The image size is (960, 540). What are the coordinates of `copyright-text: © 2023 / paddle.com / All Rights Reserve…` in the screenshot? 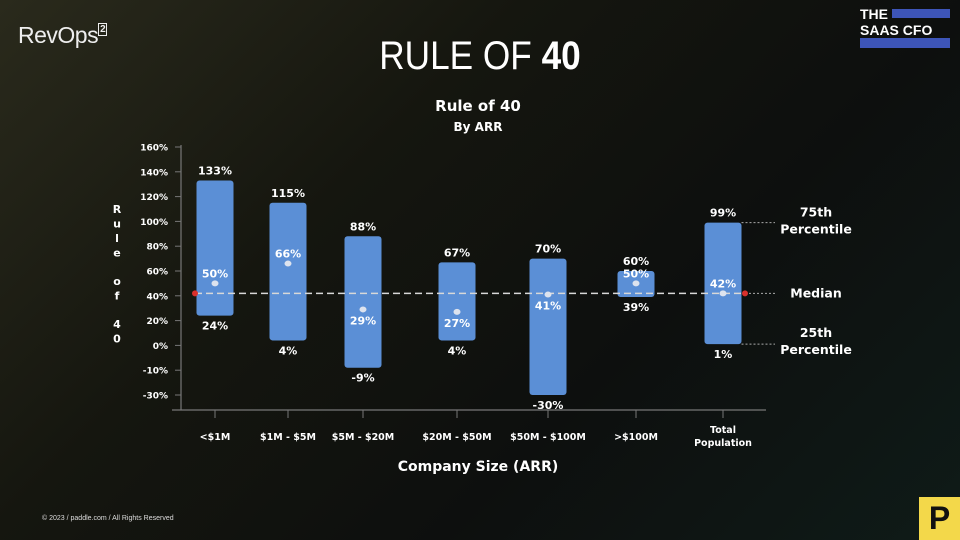 It's located at (108, 518).